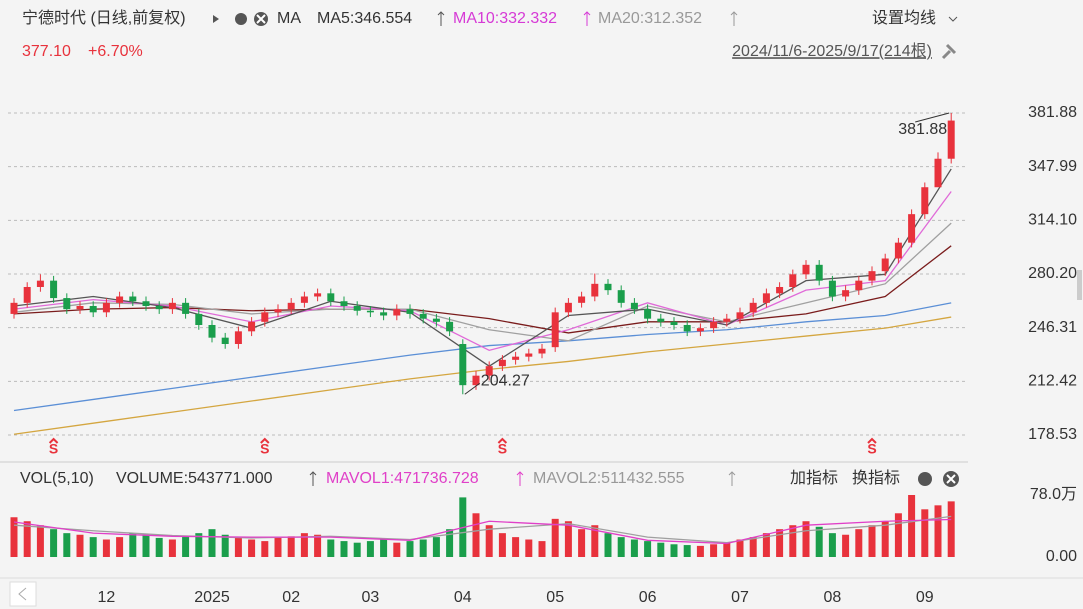 This screenshot has height=609, width=1083. I want to click on mavol1-label: MAVOL1:471736.728, so click(402, 478).